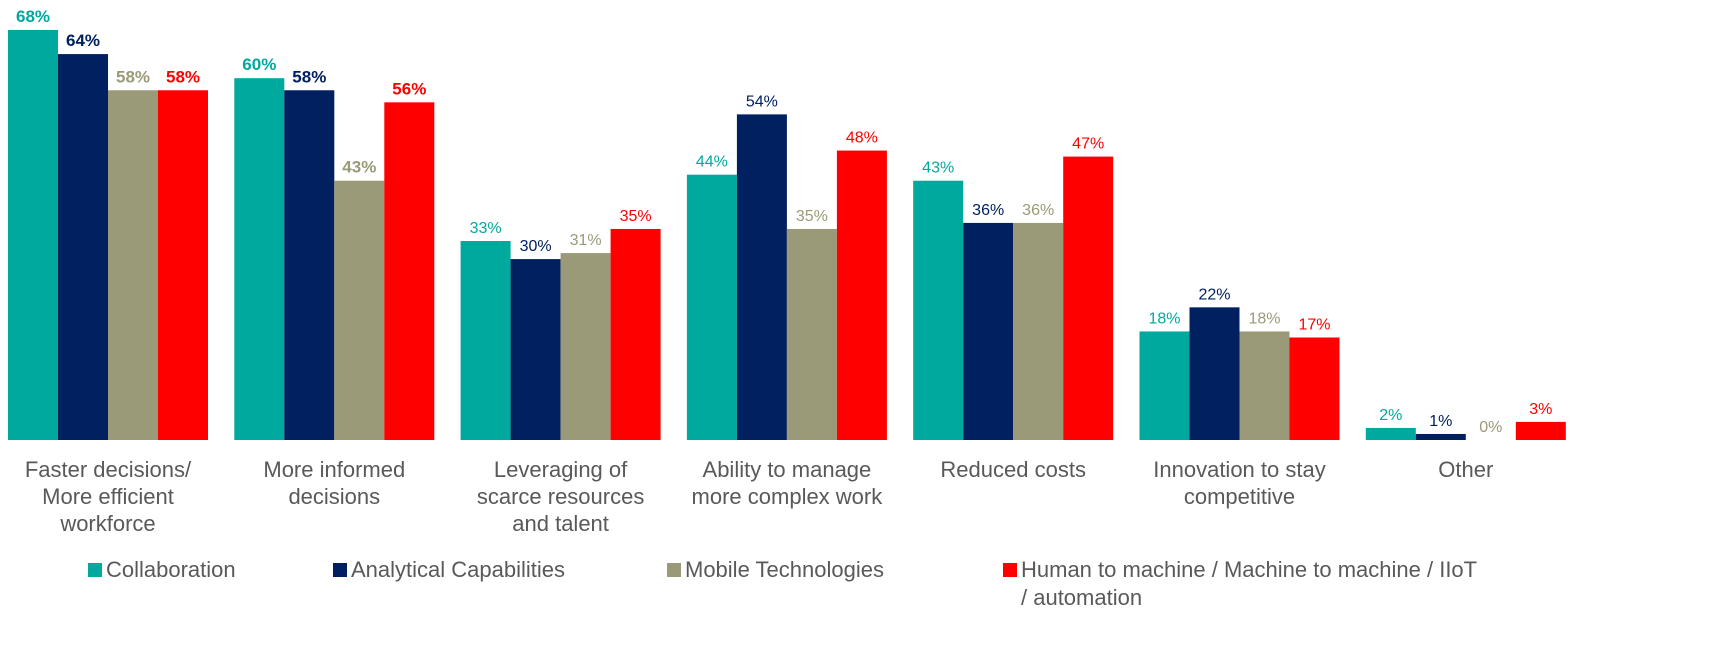 The image size is (1709, 660). Describe the element at coordinates (561, 469) in the screenshot. I see `x-tick-label: Leveraging of` at that location.